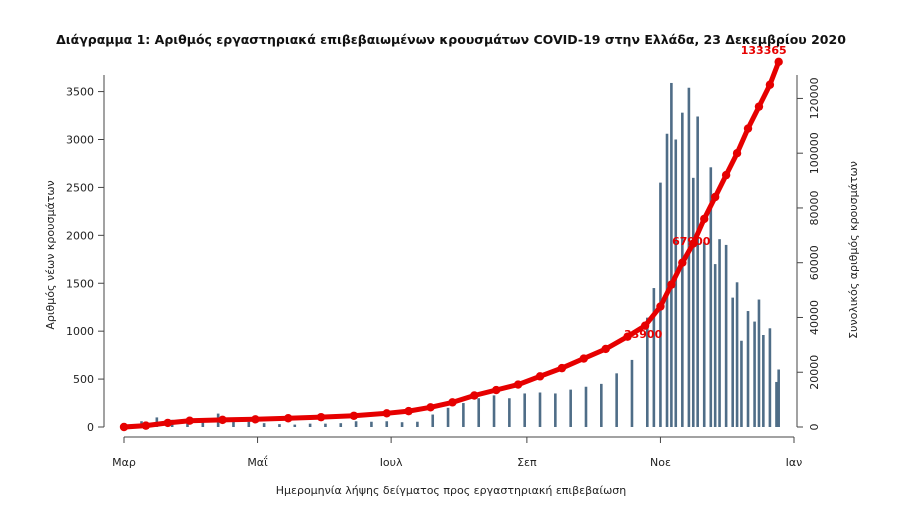  I want to click on y-tick-label: 3500, so click(80, 92).